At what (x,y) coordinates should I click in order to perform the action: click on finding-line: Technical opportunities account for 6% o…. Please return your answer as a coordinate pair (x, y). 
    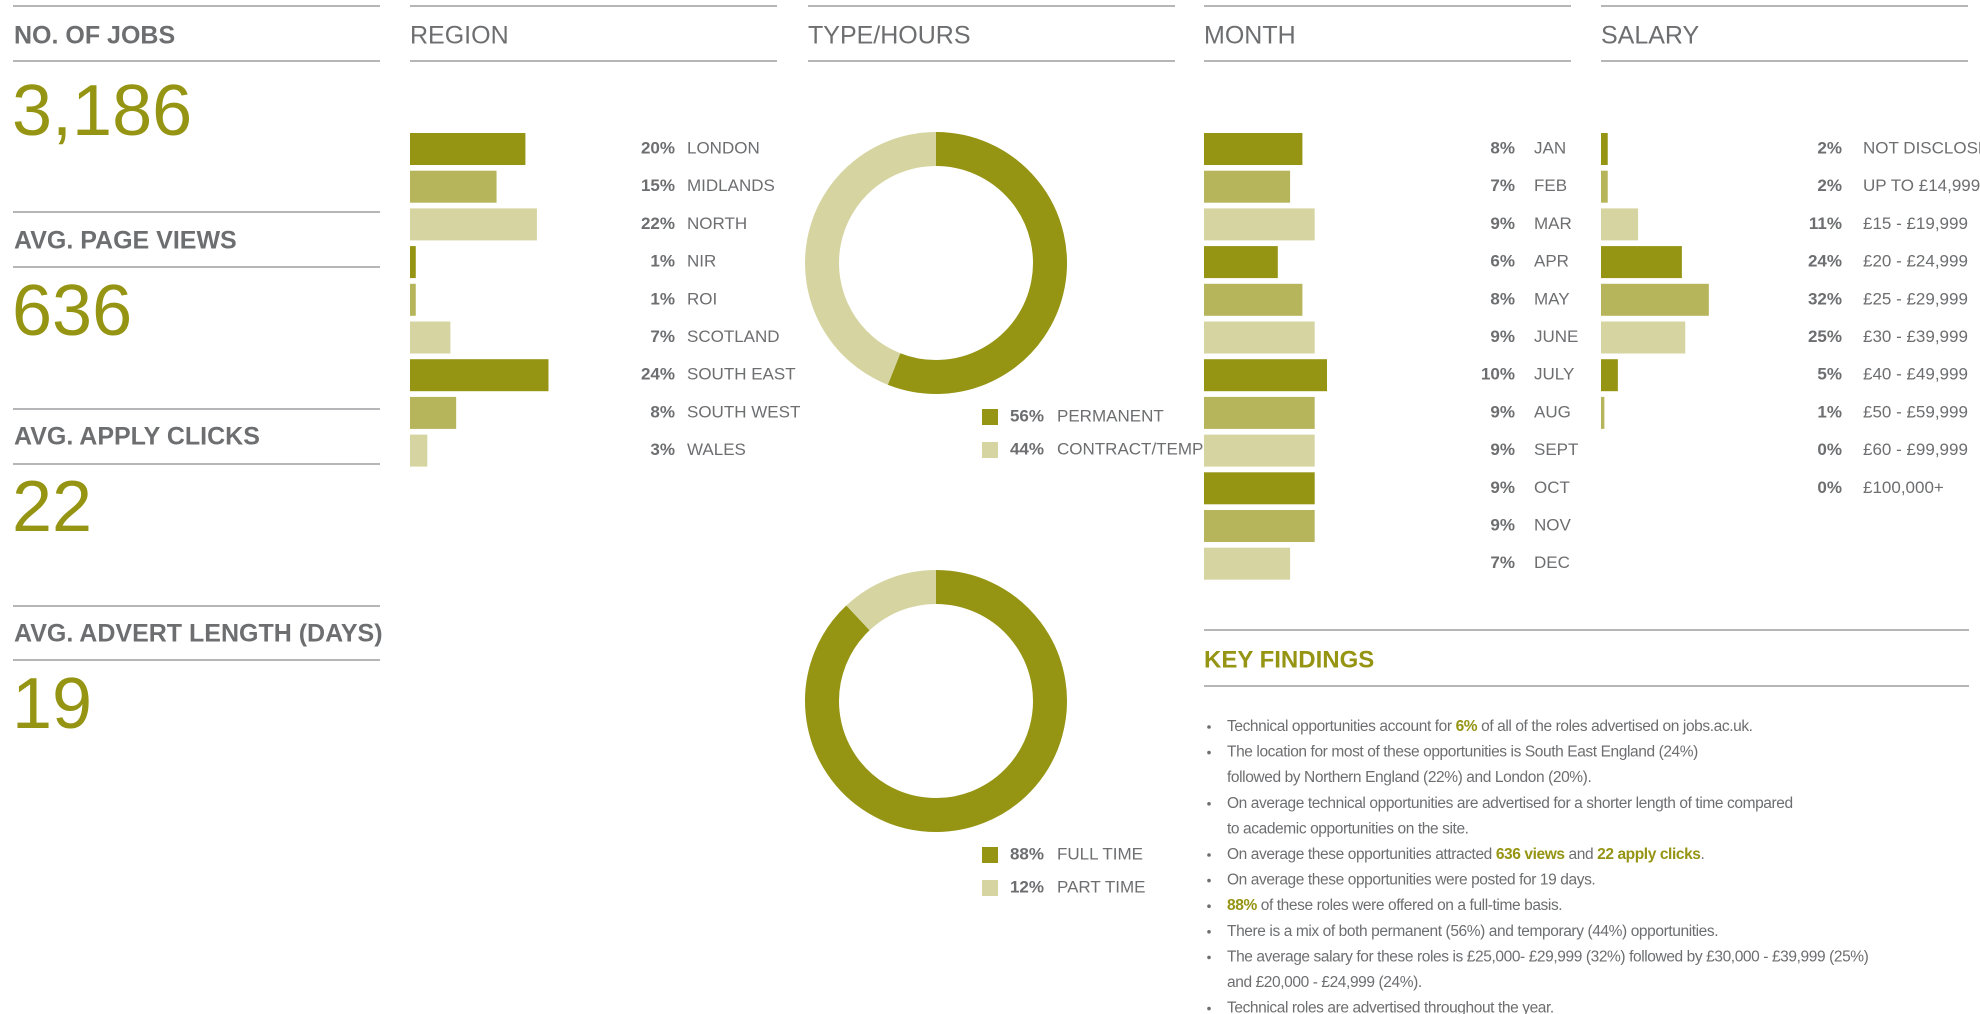
    Looking at the image, I should click on (1490, 726).